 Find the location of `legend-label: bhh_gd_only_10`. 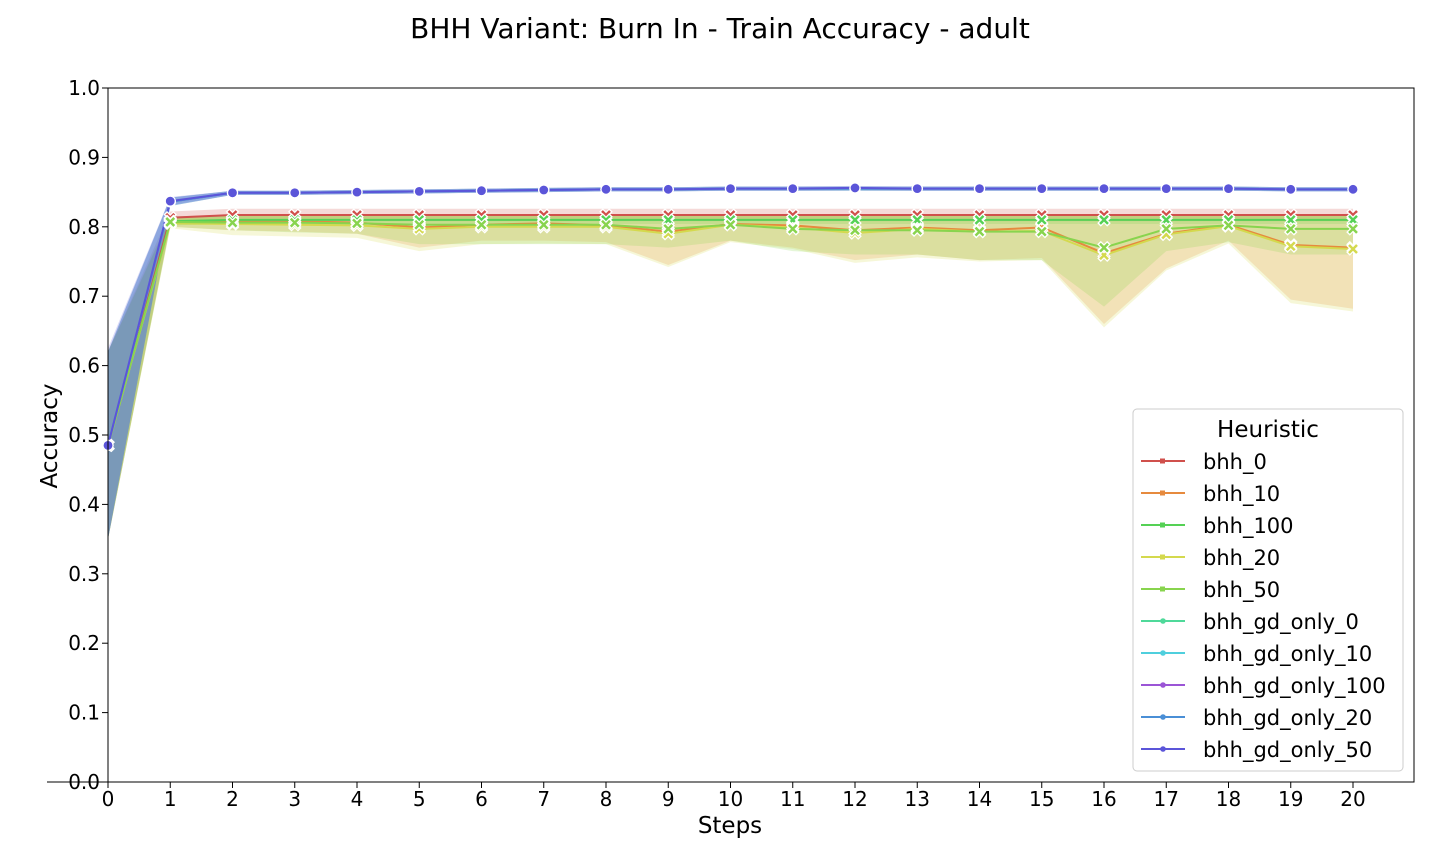

legend-label: bhh_gd_only_10 is located at coordinates (1287, 654).